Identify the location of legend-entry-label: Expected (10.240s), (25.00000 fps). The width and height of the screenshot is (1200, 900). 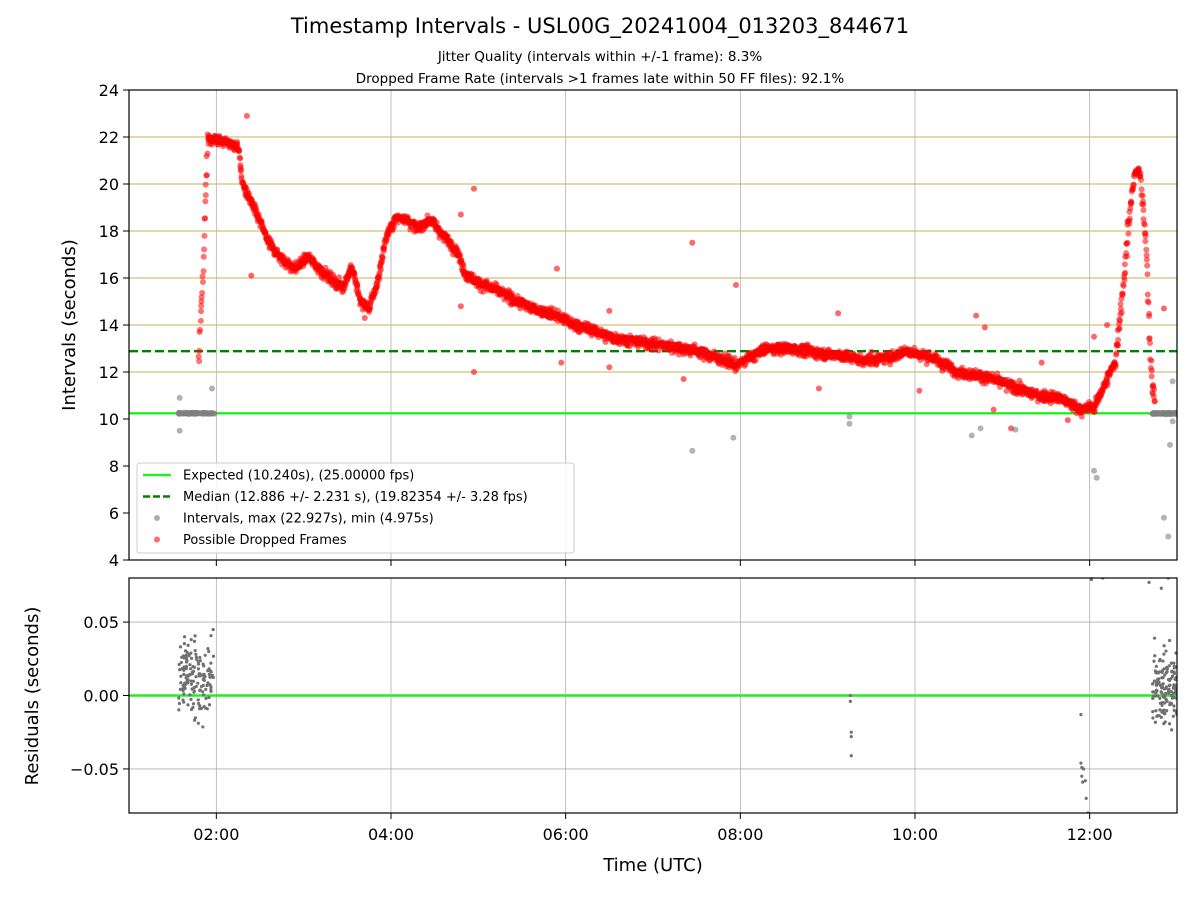
(298, 476).